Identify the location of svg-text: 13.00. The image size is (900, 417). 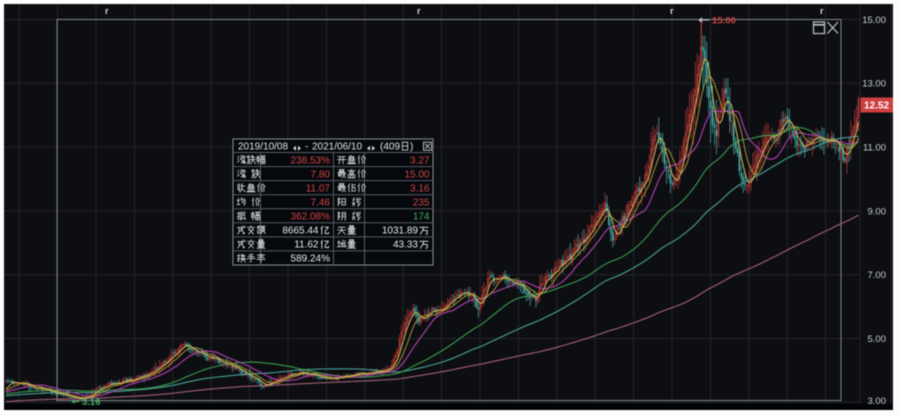
(874, 84).